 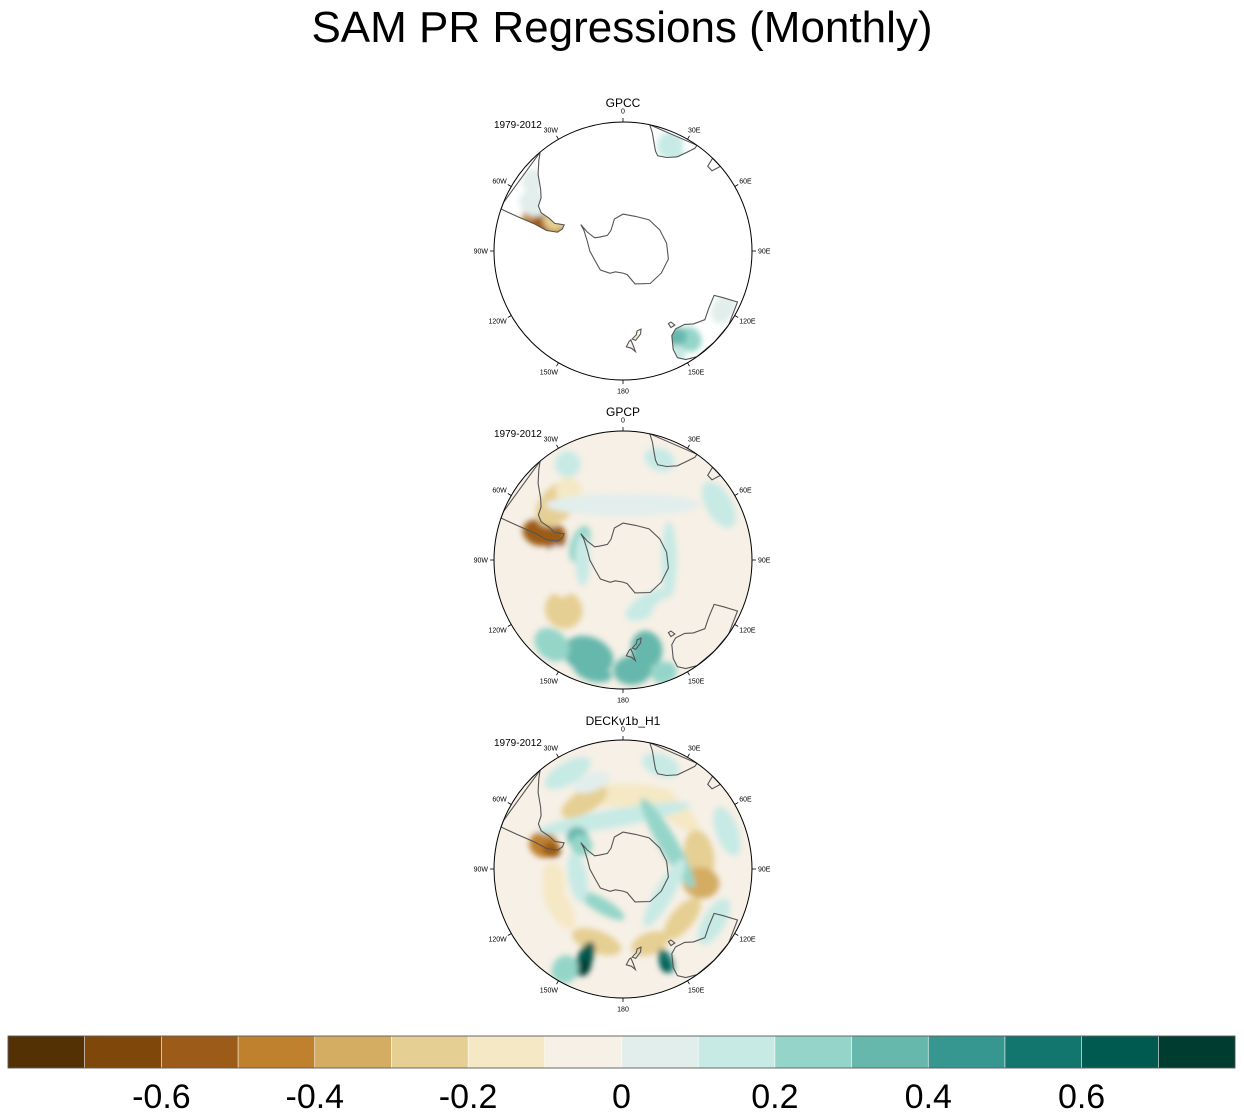 I want to click on colorbar: -0.6 -0.4 -0.2 0 0.2 0.4 0.6, so click(x=621, y=1075).